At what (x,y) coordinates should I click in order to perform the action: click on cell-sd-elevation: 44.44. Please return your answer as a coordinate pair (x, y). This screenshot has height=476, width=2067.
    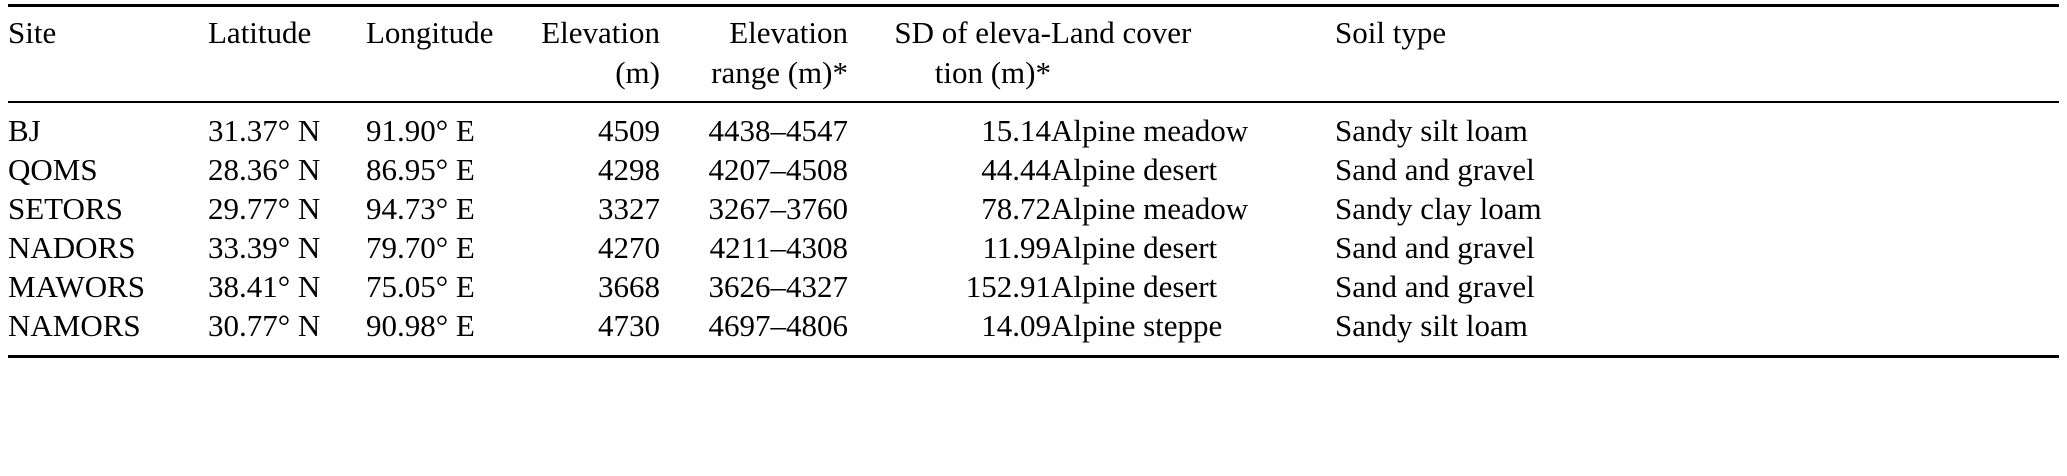
    Looking at the image, I should click on (1016, 169).